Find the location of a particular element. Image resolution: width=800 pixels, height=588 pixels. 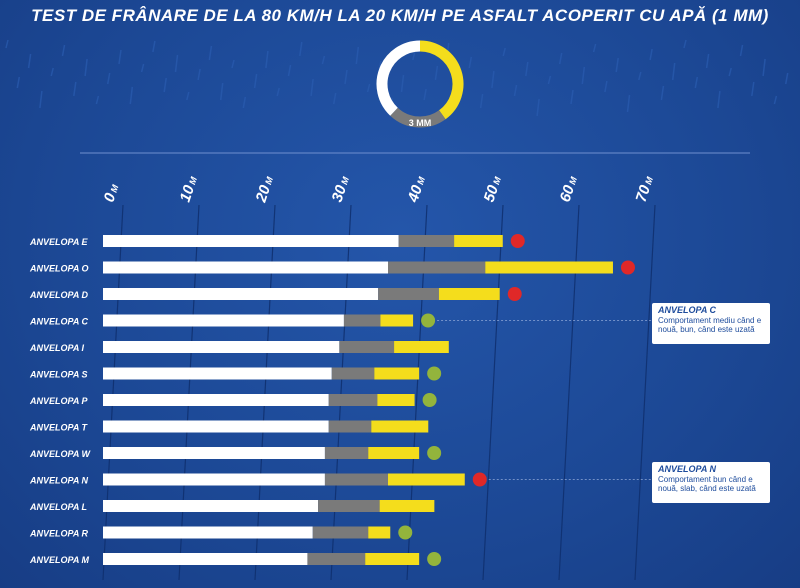

note-title: ANVELOPA N is located at coordinates (687, 469).